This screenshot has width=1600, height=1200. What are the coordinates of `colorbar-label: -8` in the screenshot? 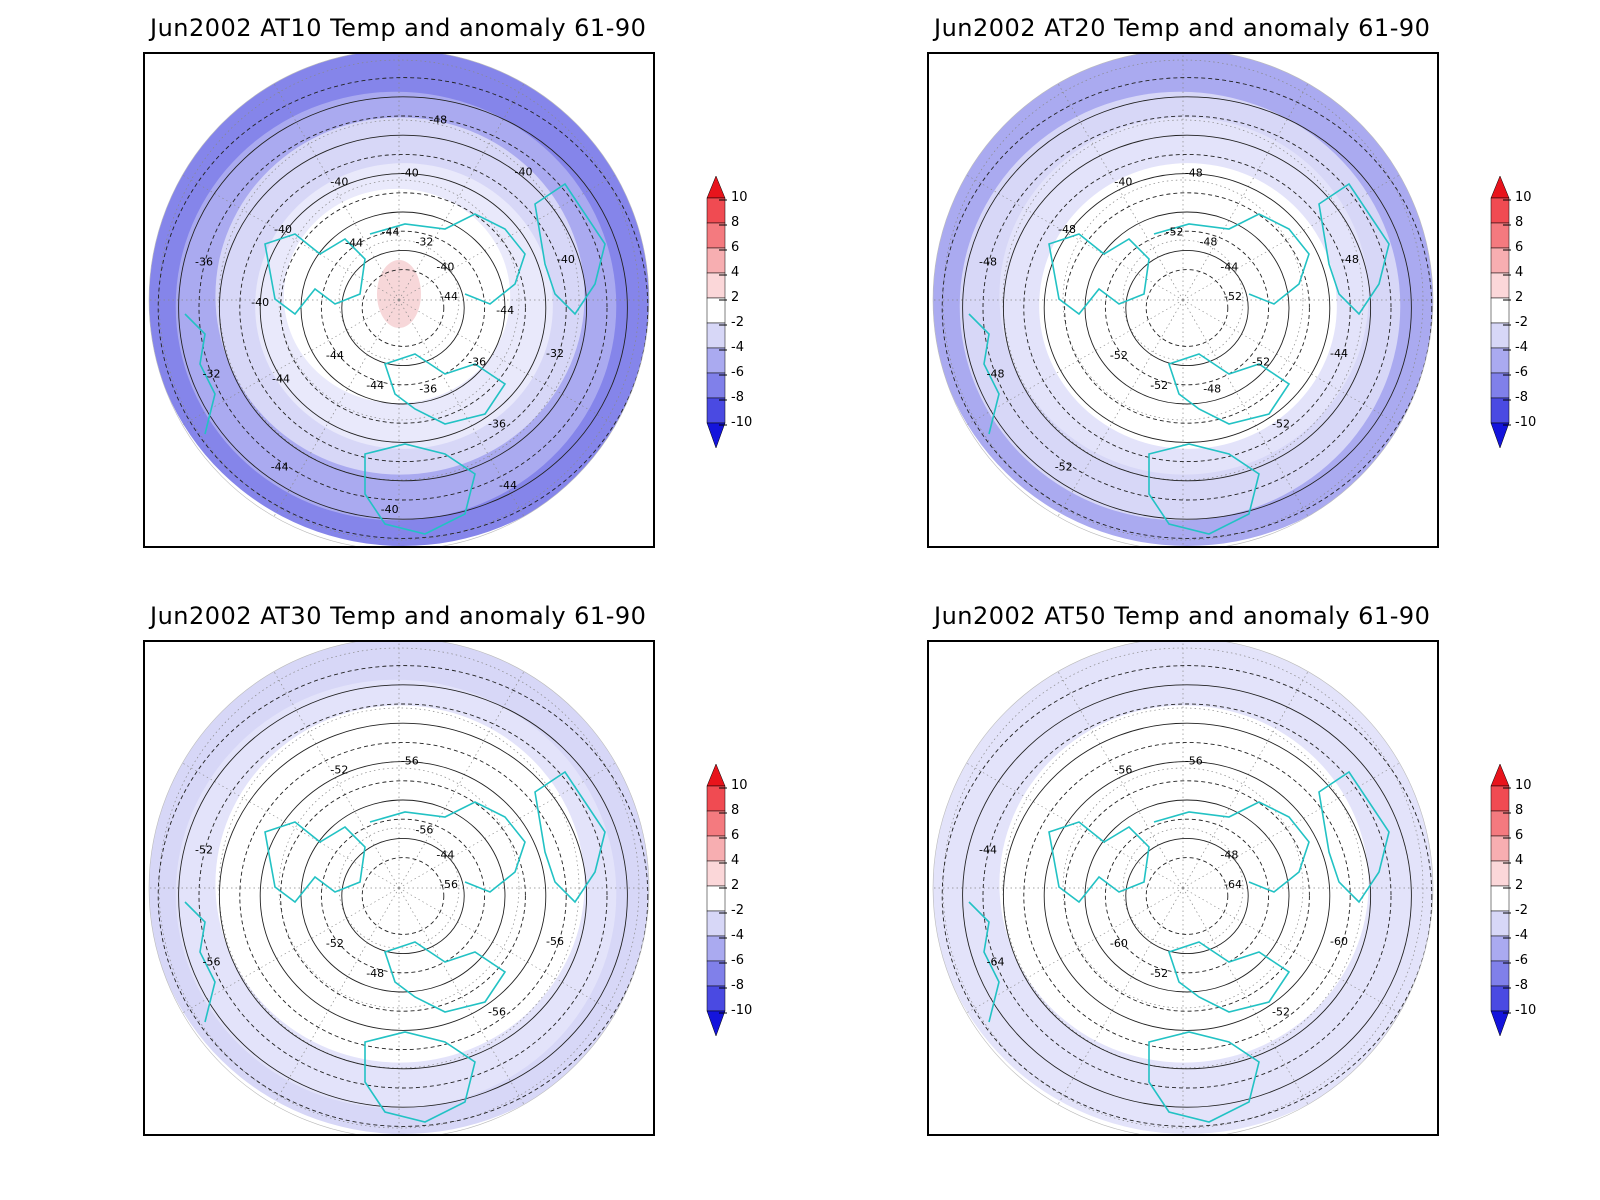 It's located at (737, 985).